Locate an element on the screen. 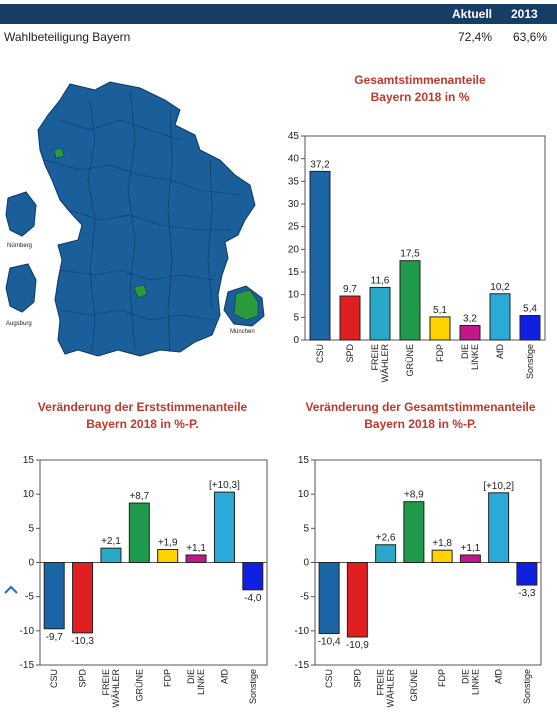  data-label: -3,3 is located at coordinates (527, 593).